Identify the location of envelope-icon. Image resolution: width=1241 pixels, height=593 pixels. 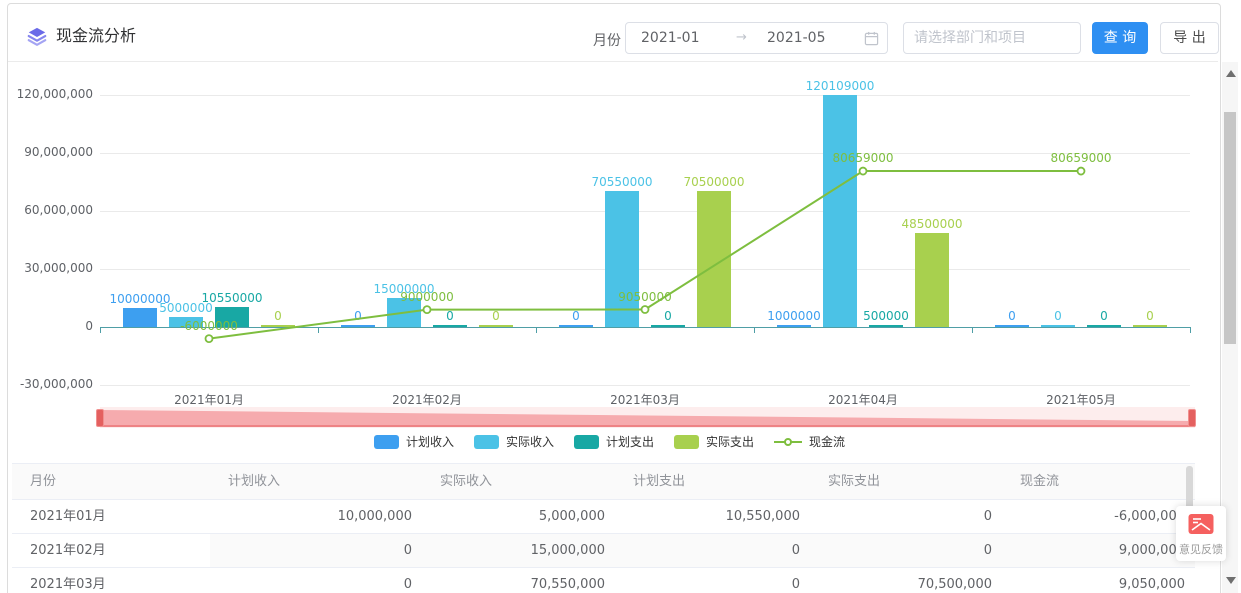
(1201, 526).